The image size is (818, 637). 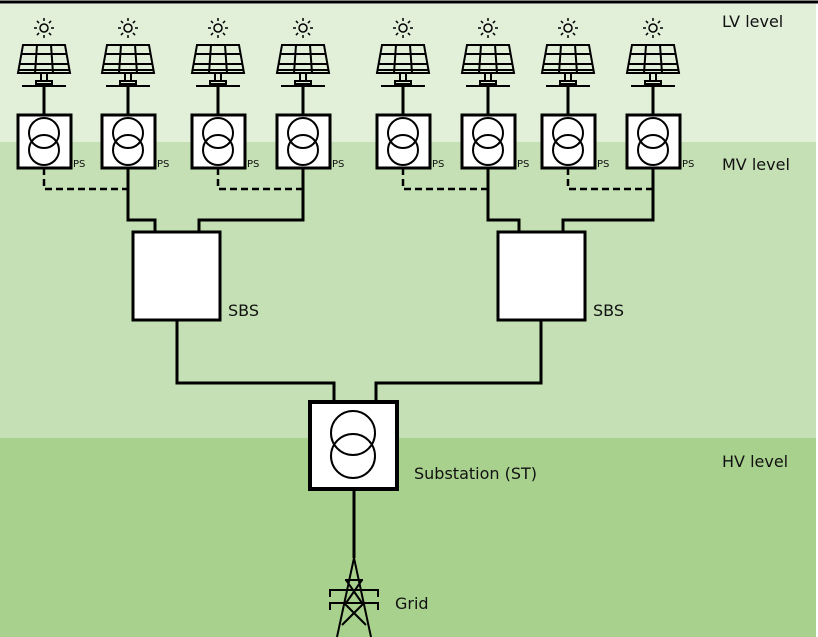 What do you see at coordinates (756, 164) in the screenshot?
I see `mv-level-label: MV level` at bounding box center [756, 164].